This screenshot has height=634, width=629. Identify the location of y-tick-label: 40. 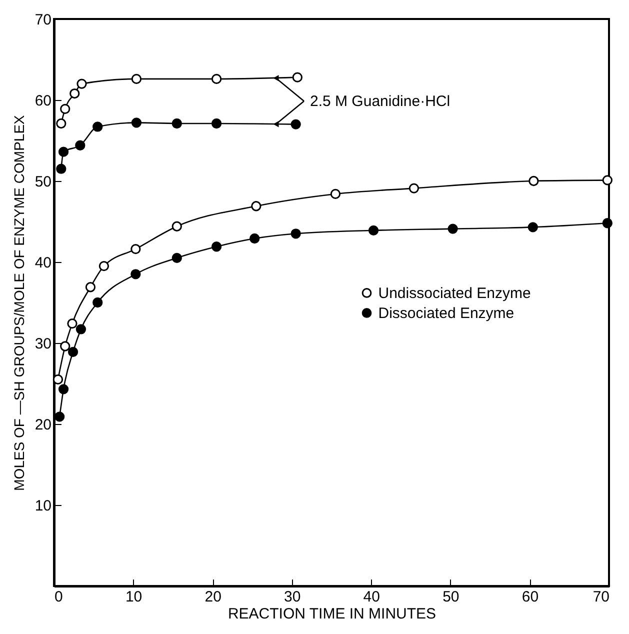
(43, 263).